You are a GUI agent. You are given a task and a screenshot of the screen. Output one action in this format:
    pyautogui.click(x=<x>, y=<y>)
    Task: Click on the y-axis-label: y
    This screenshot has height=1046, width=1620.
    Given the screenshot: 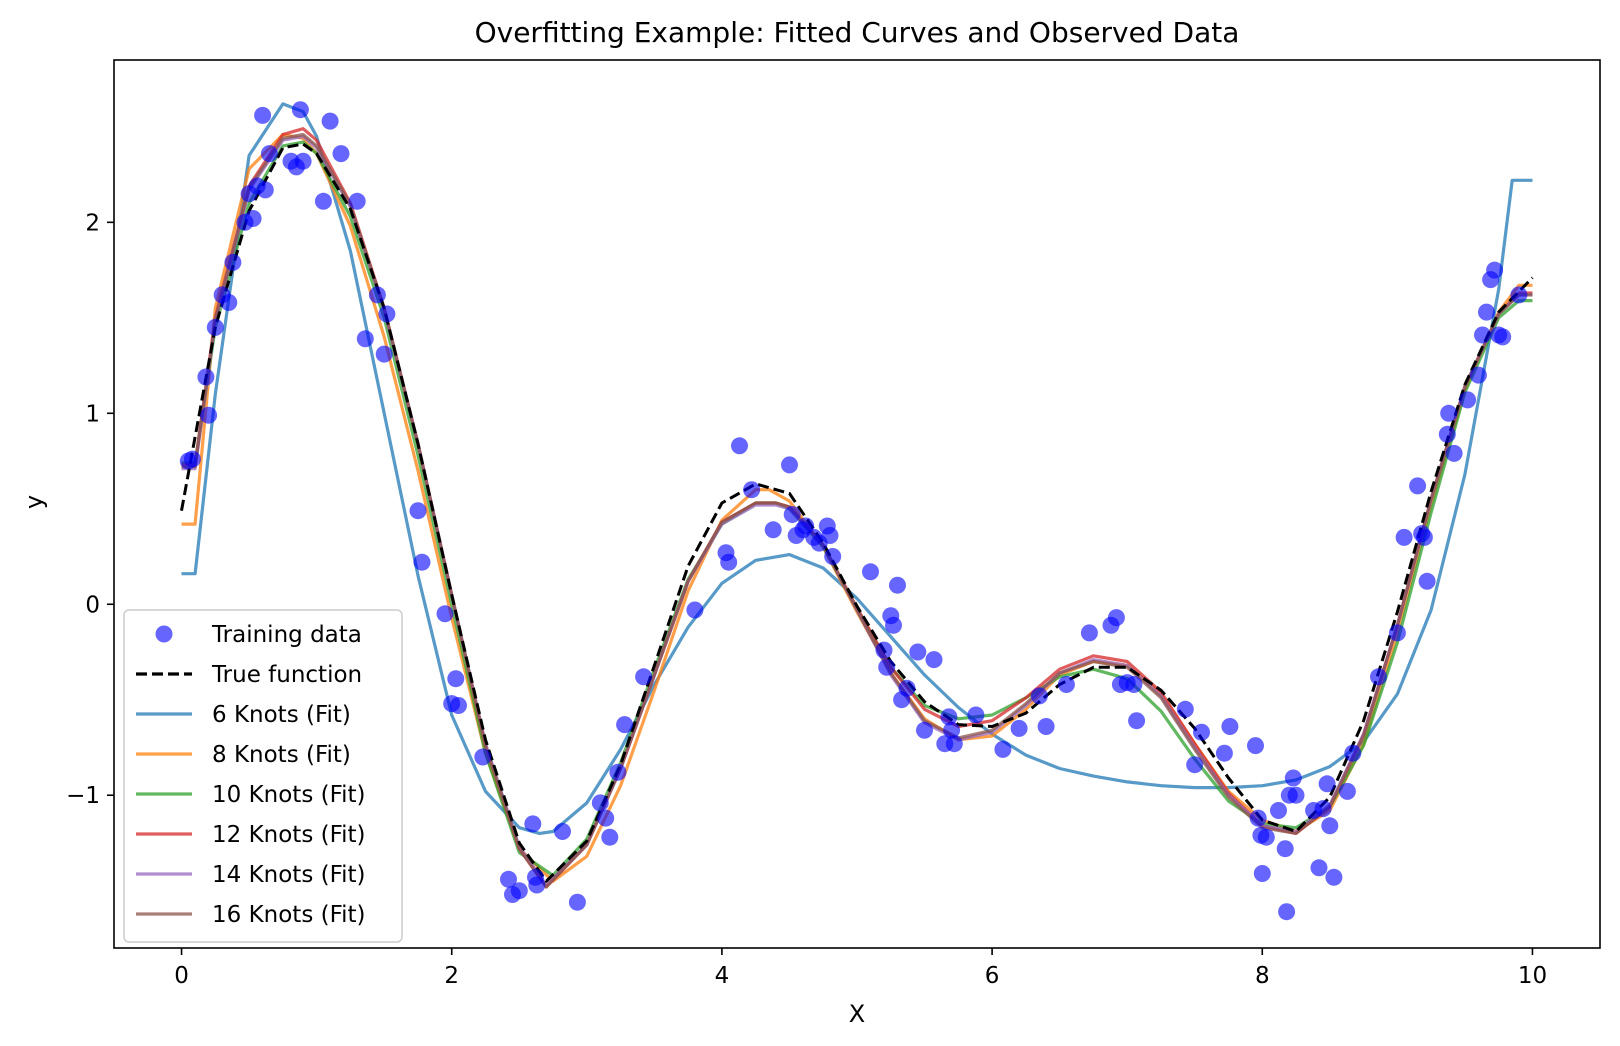 What is the action you would take?
    pyautogui.click(x=34, y=502)
    